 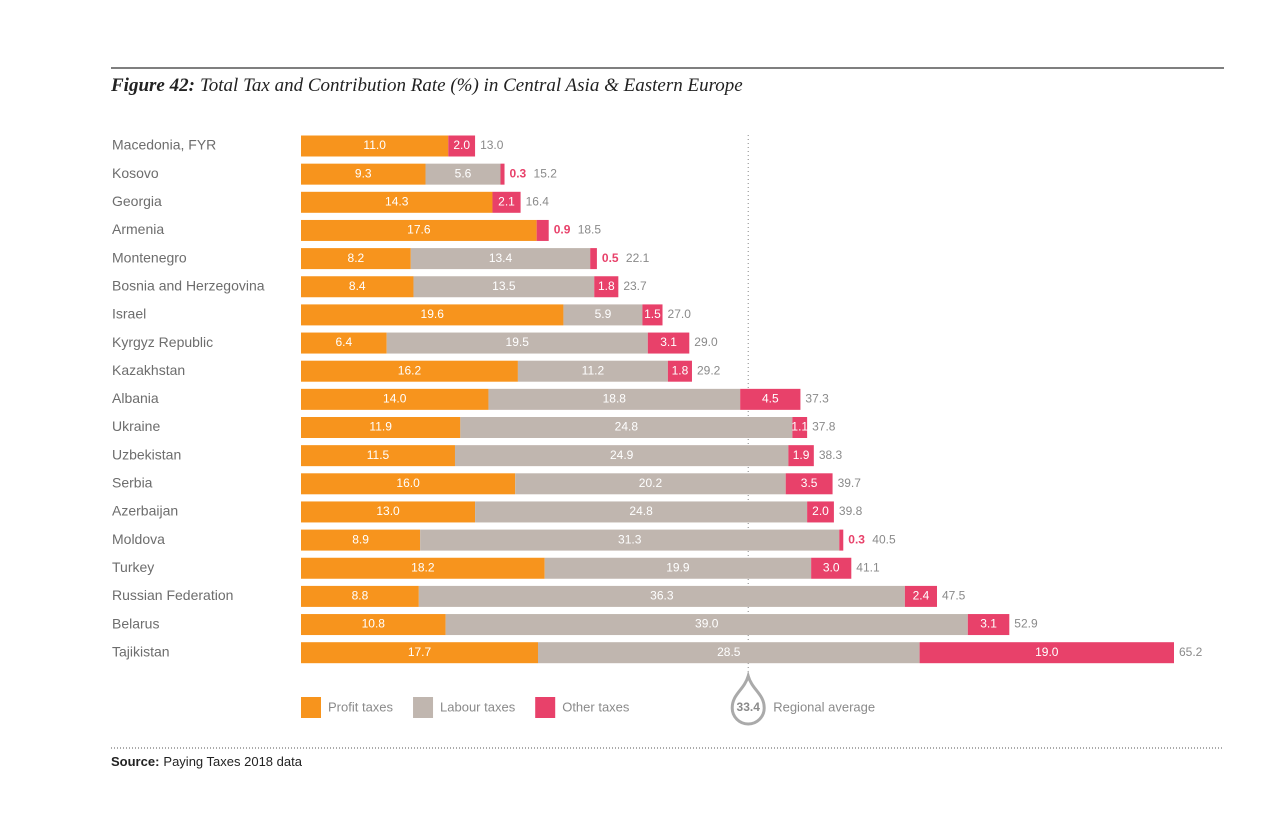 I want to click on category-label: Montenegro, so click(x=149, y=257).